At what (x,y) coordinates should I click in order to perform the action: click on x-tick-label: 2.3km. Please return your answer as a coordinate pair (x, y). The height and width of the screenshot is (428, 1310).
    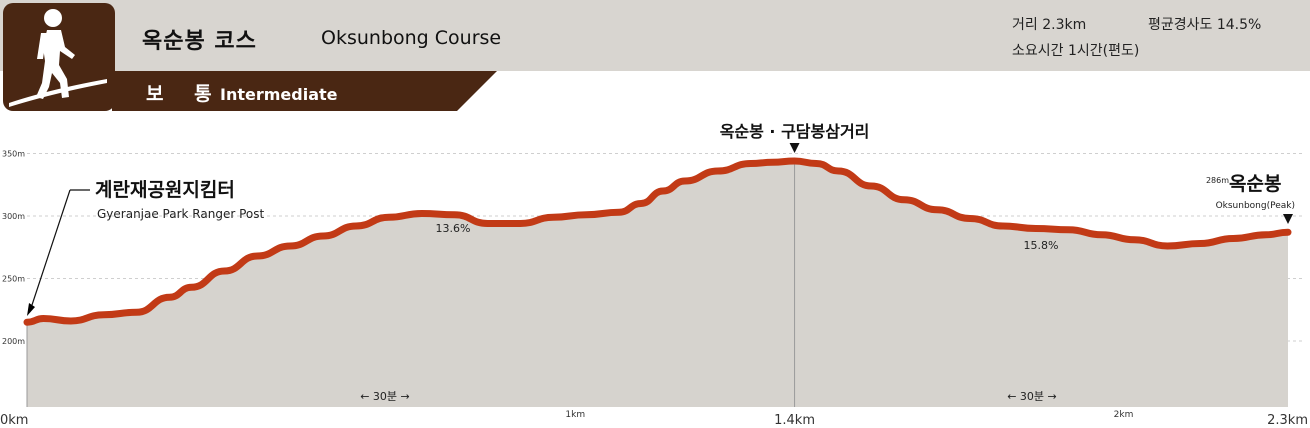
    Looking at the image, I should click on (1287, 420).